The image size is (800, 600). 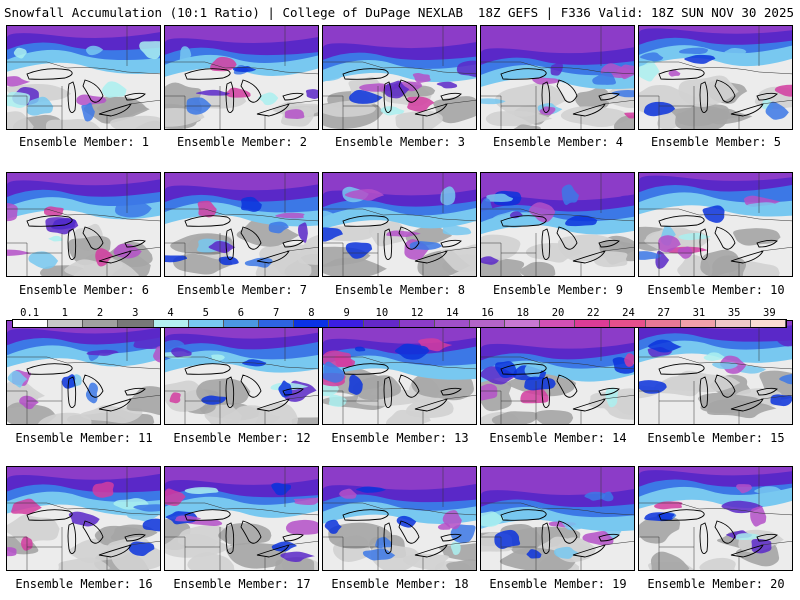 What do you see at coordinates (487, 313) in the screenshot?
I see `color-scale-tick-label: 16` at bounding box center [487, 313].